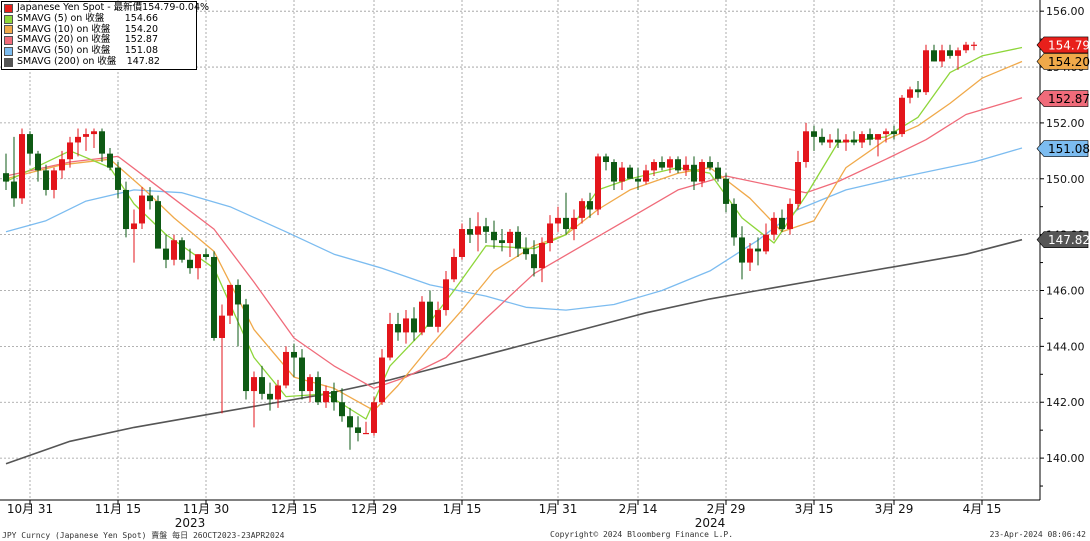 The width and height of the screenshot is (1090, 541). I want to click on sma20-tag: 152.87, so click(1063, 98).